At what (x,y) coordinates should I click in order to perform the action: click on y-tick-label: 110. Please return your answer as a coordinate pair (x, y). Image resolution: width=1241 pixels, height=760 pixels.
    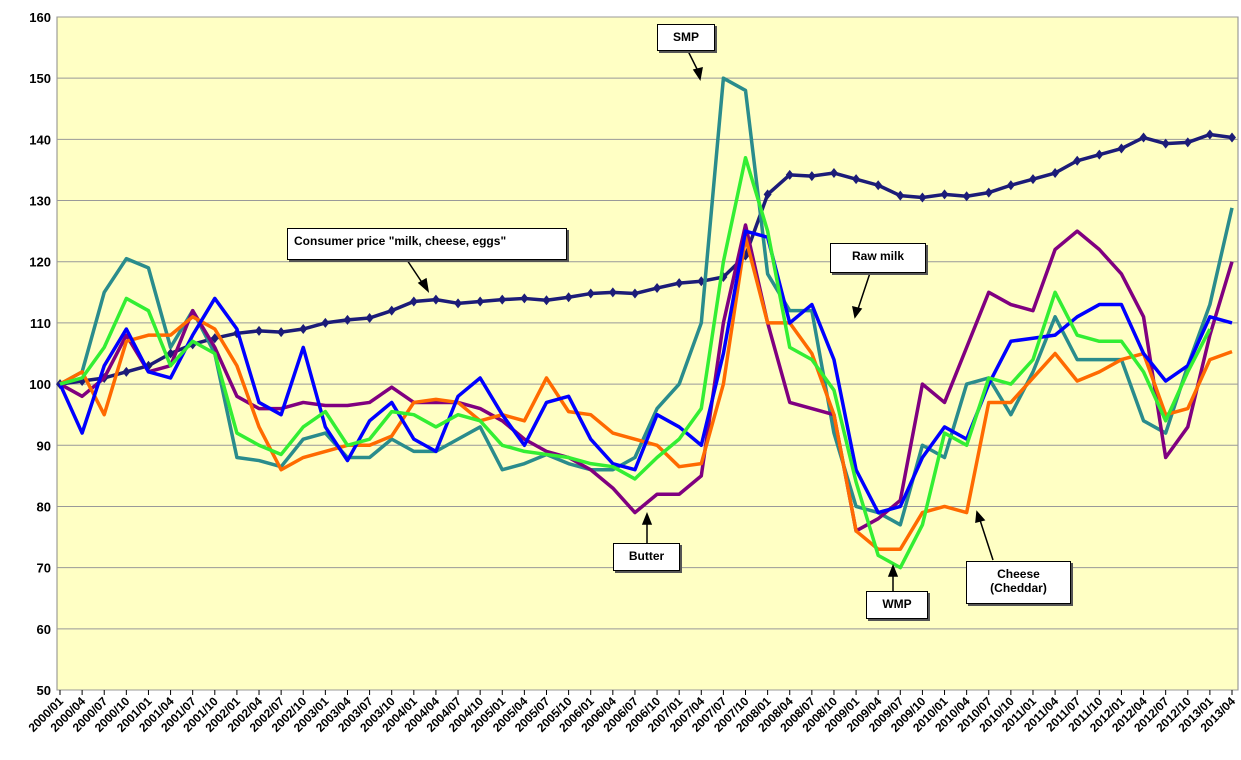
    Looking at the image, I should click on (40, 323).